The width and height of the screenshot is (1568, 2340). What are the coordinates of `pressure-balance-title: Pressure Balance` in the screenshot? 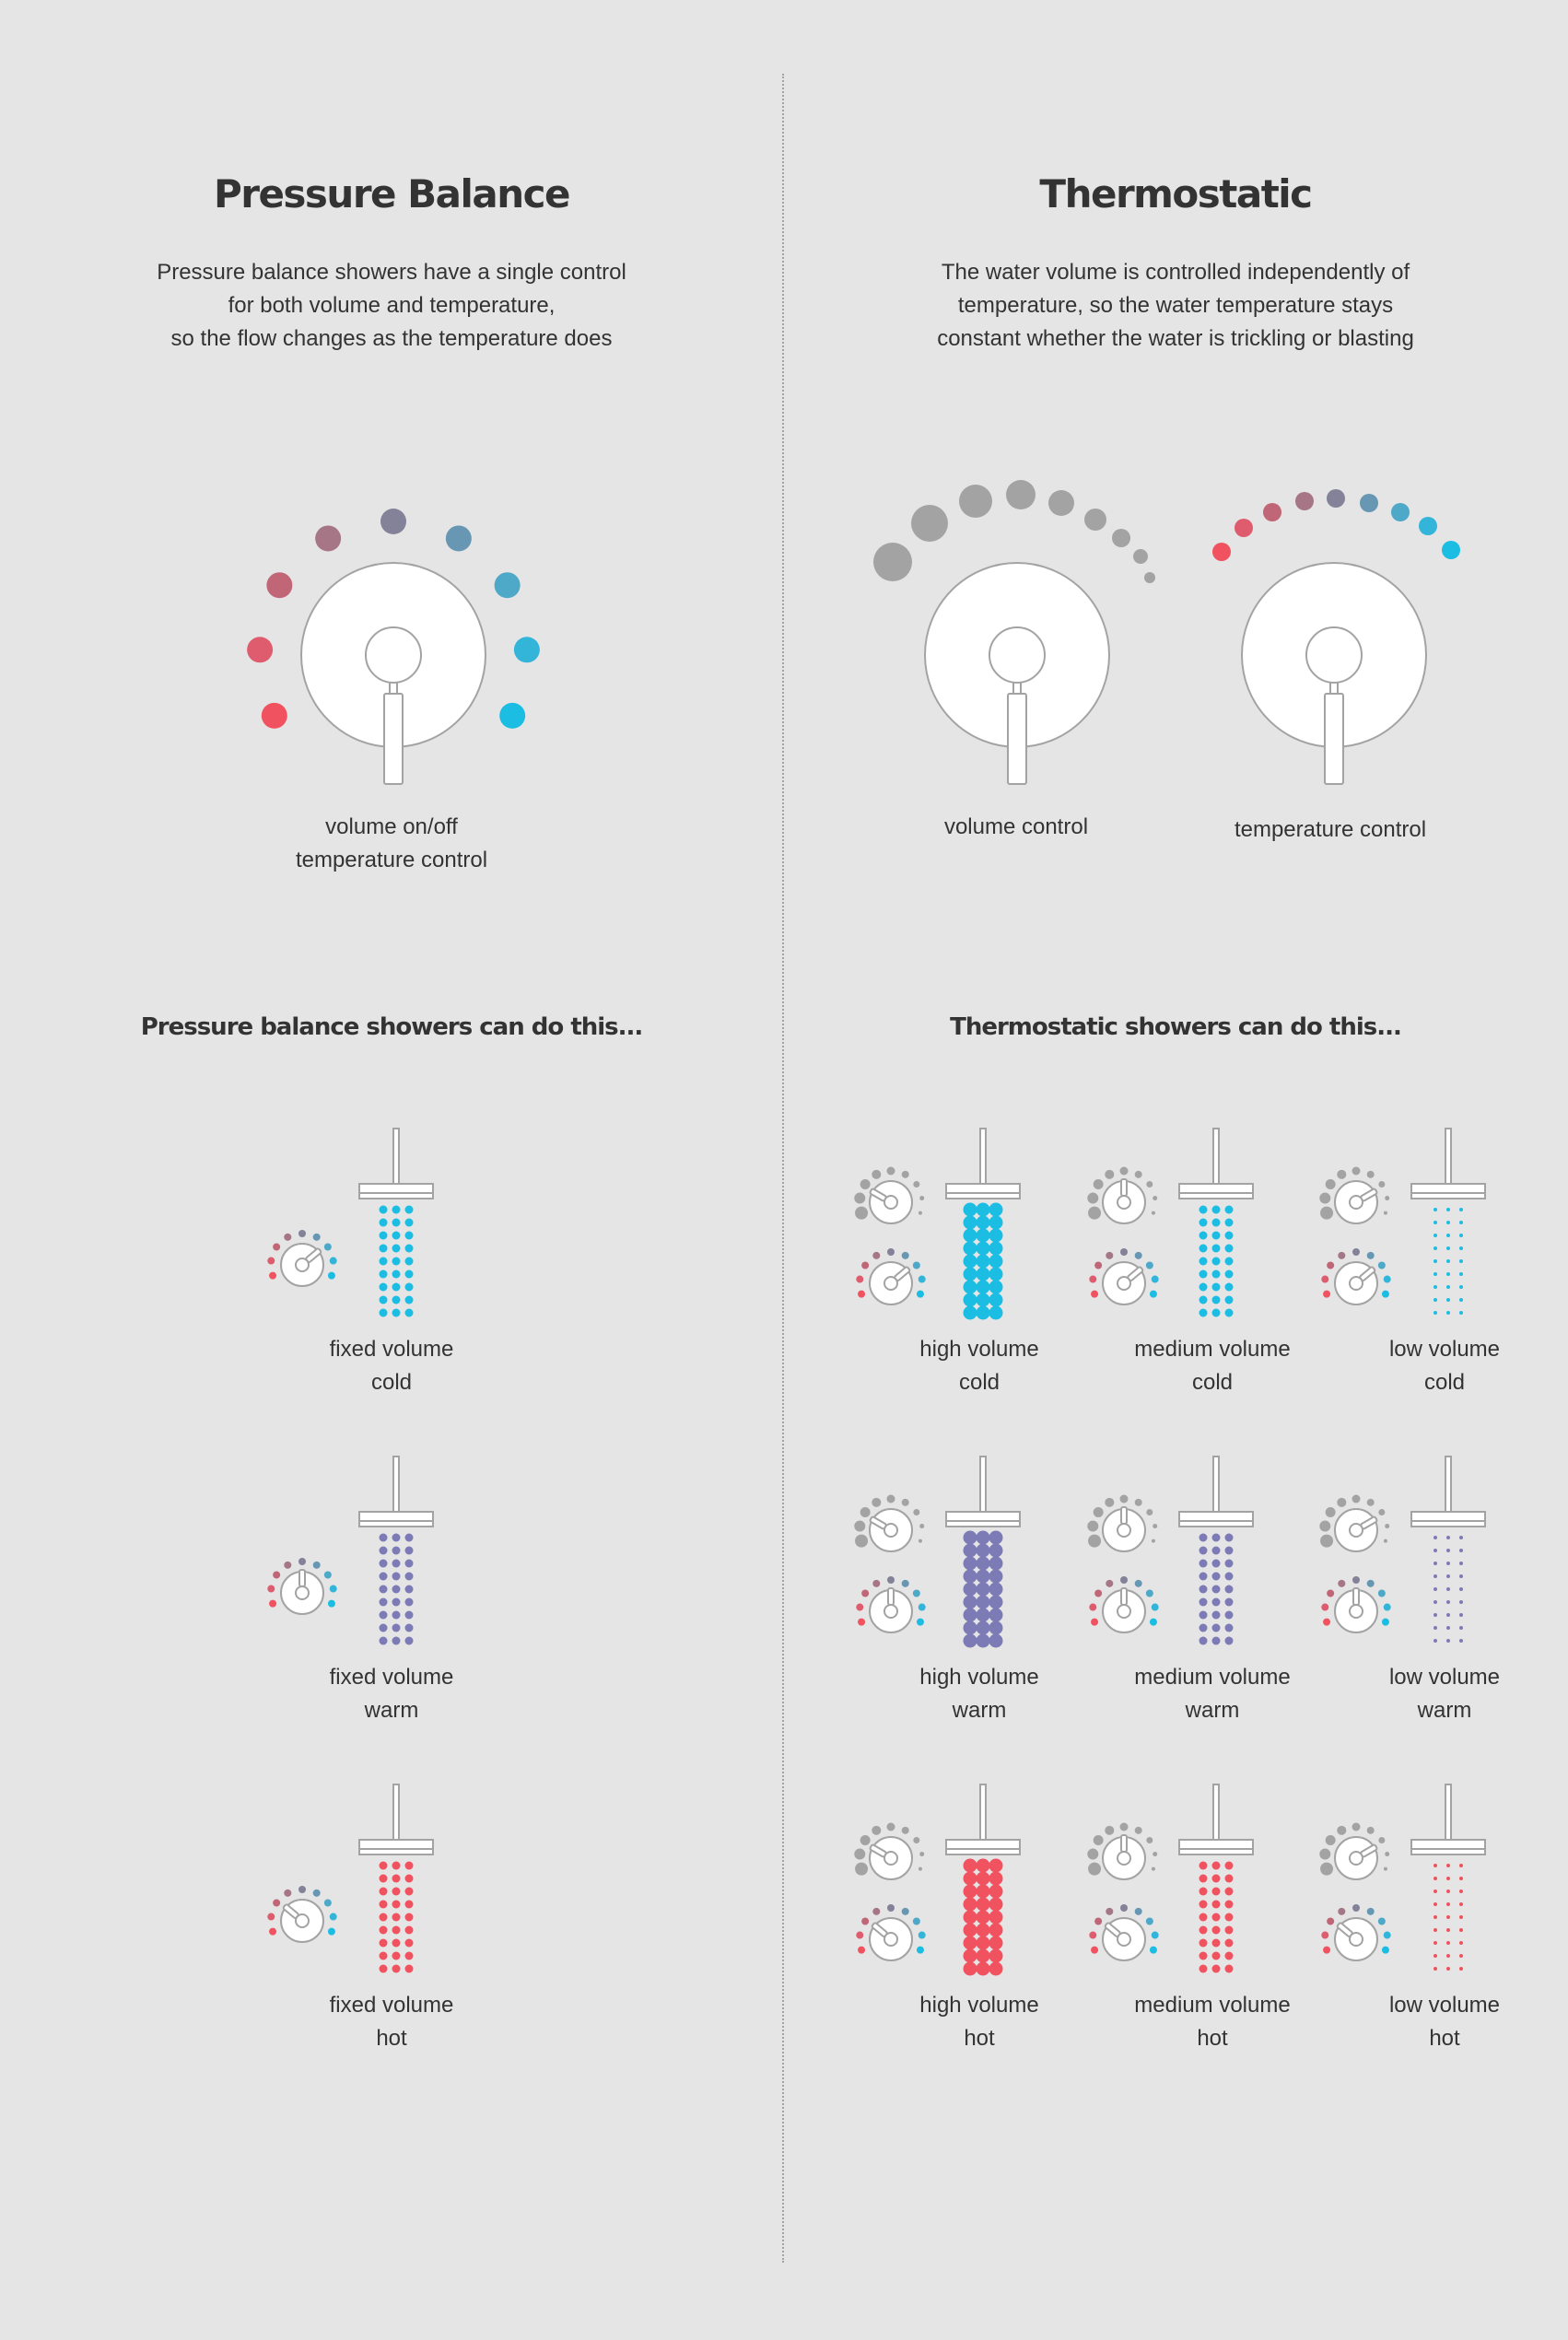 It's located at (392, 193).